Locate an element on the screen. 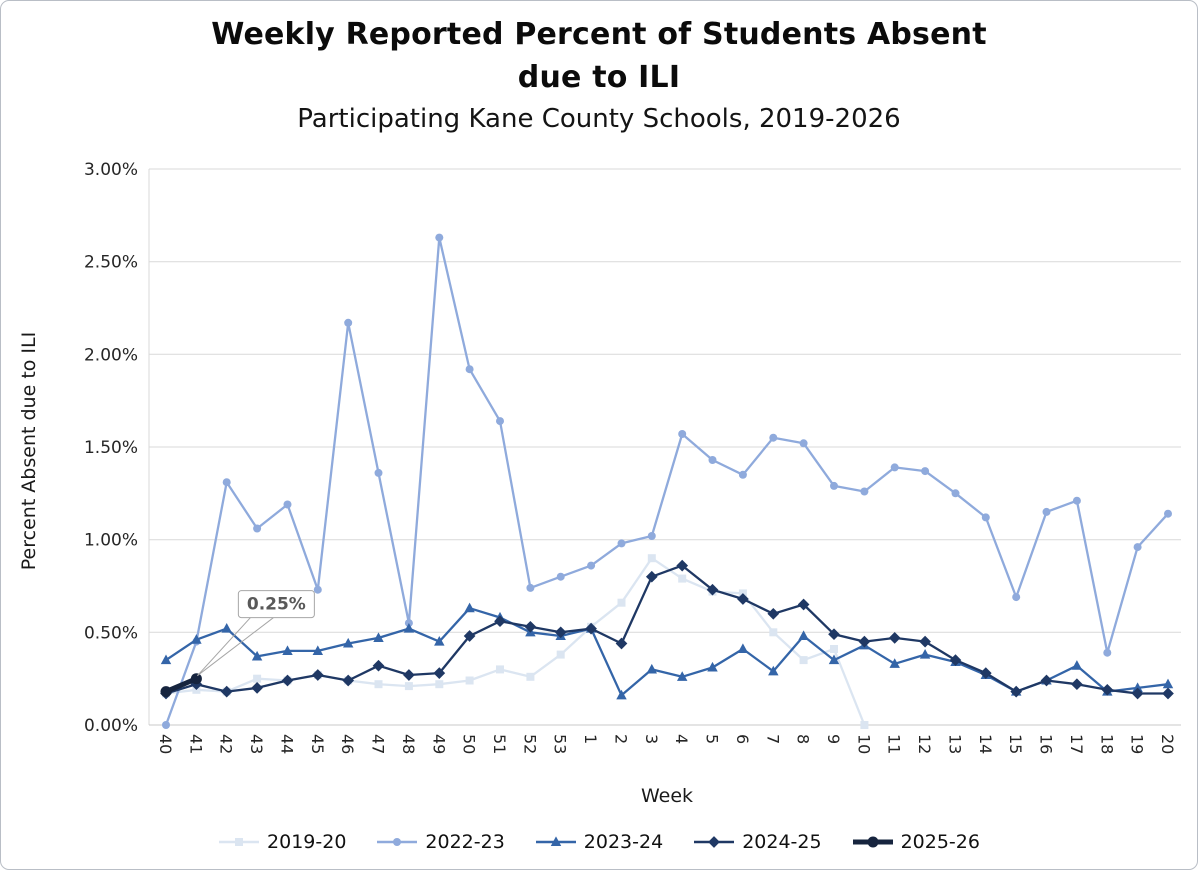 This screenshot has width=1200, height=872. y-axis-tick-labels: 0.00% 0.50% 1.00% 1.50% 2.00% 2.50% 3.00% is located at coordinates (111, 448).